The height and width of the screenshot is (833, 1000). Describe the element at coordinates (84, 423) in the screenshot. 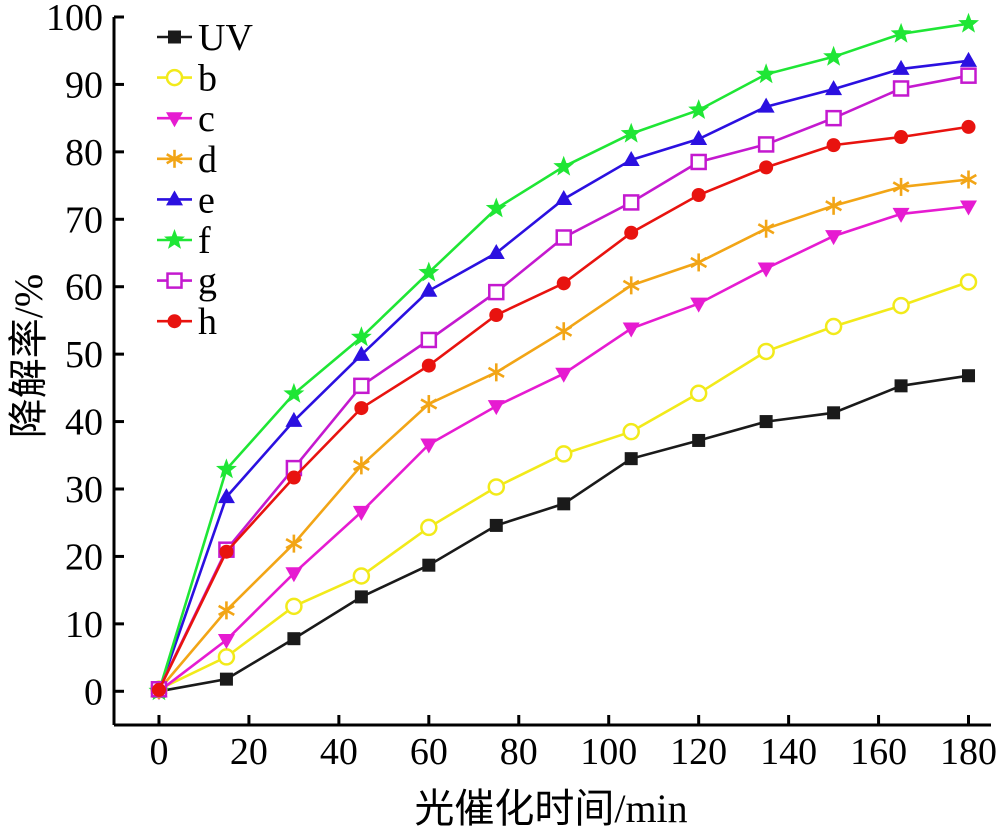

I see `y-tick-label: 40` at that location.